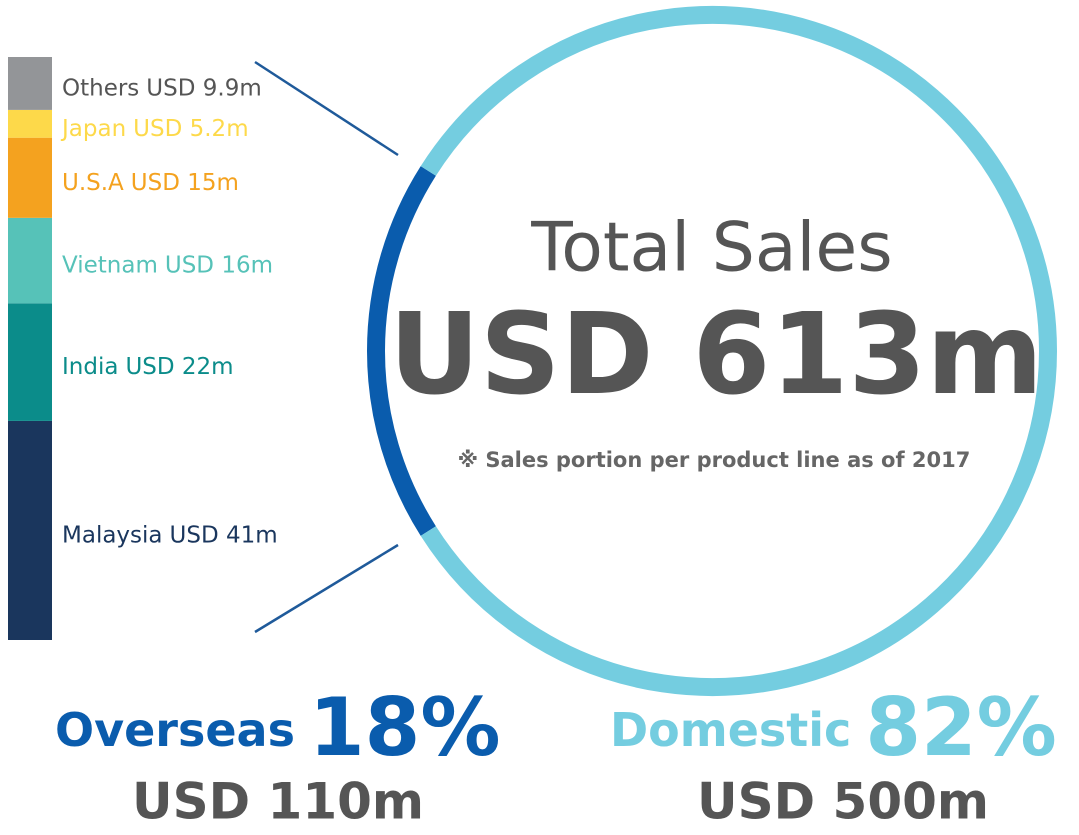 This screenshot has width=1079, height=835. I want to click on segment-name: Vietnam, so click(110, 265).